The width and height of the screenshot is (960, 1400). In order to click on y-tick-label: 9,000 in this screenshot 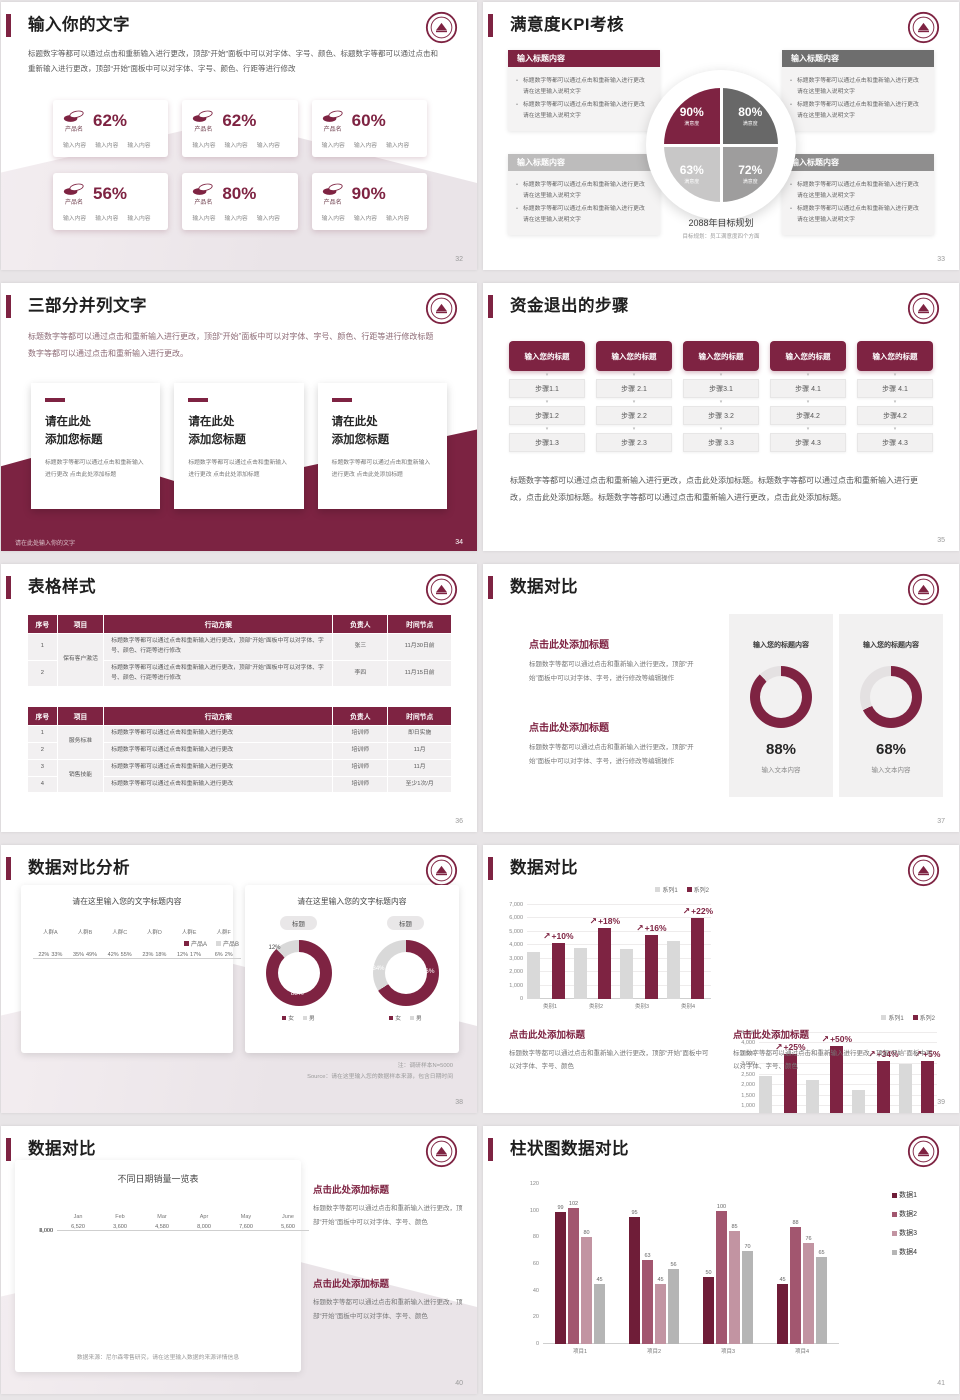, I will do `click(46, 1231)`.